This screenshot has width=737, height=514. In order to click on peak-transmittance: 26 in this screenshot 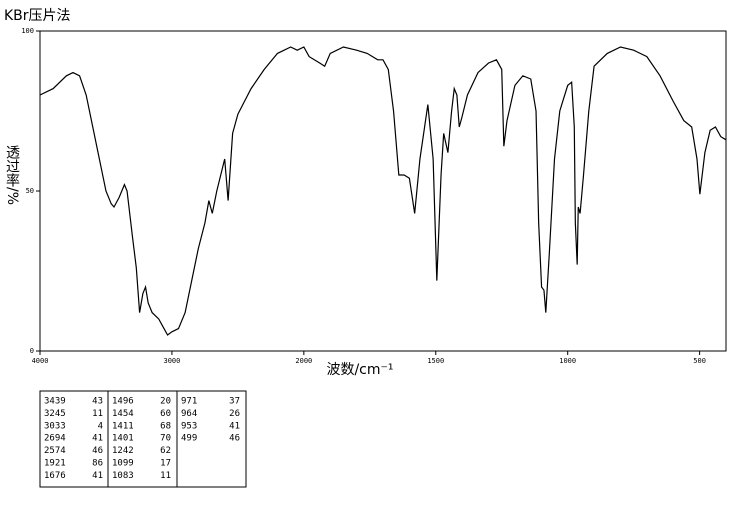, I will do `click(234, 414)`.